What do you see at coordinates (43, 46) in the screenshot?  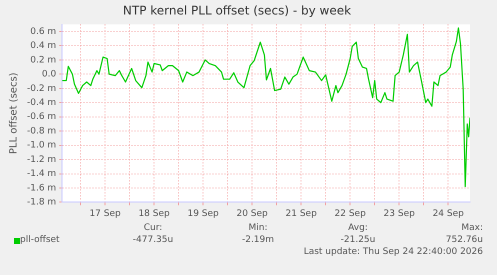 I see `y-tick-label: 0.4 m` at bounding box center [43, 46].